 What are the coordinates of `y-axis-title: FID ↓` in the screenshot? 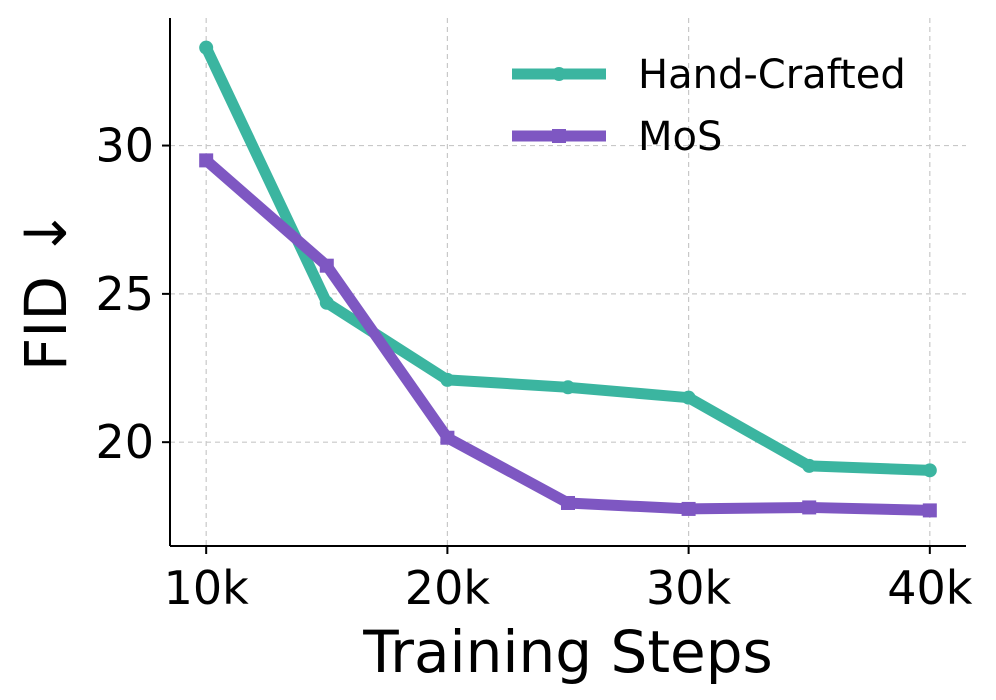 It's located at (46, 290).